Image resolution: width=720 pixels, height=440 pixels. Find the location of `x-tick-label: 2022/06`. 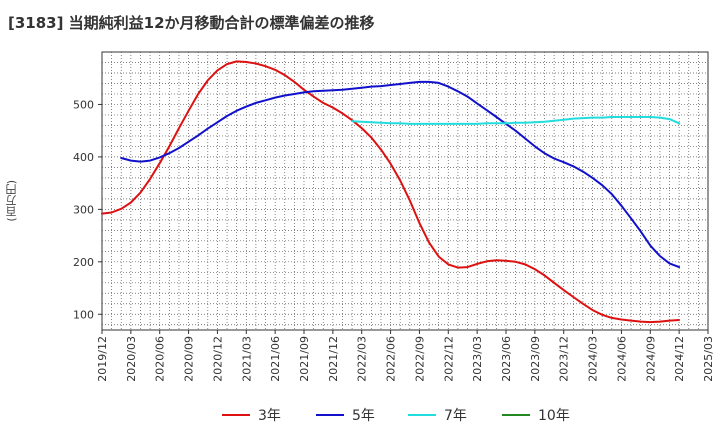

x-tick-label: 2022/06 is located at coordinates (391, 359).